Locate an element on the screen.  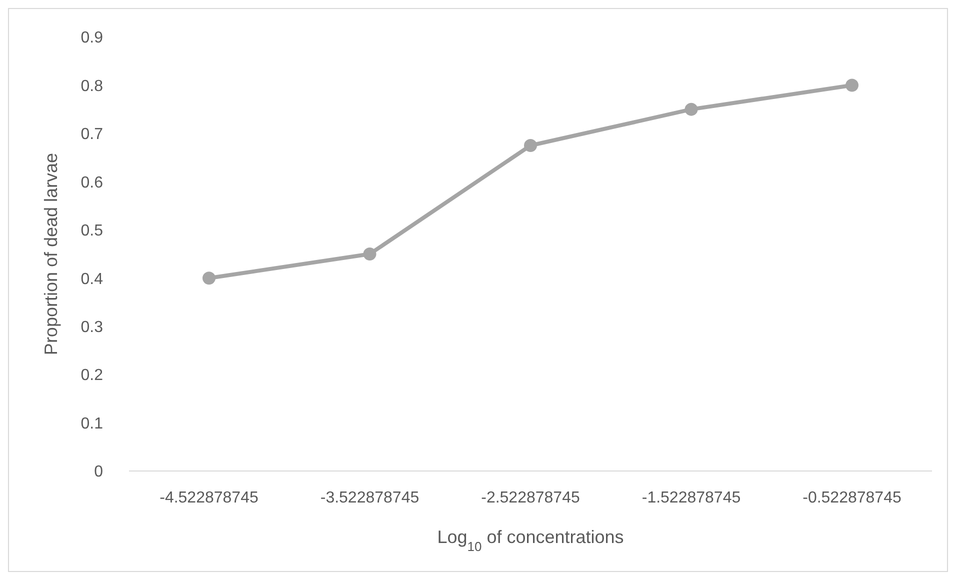
y-tick-label: 0.6 is located at coordinates (92, 183).